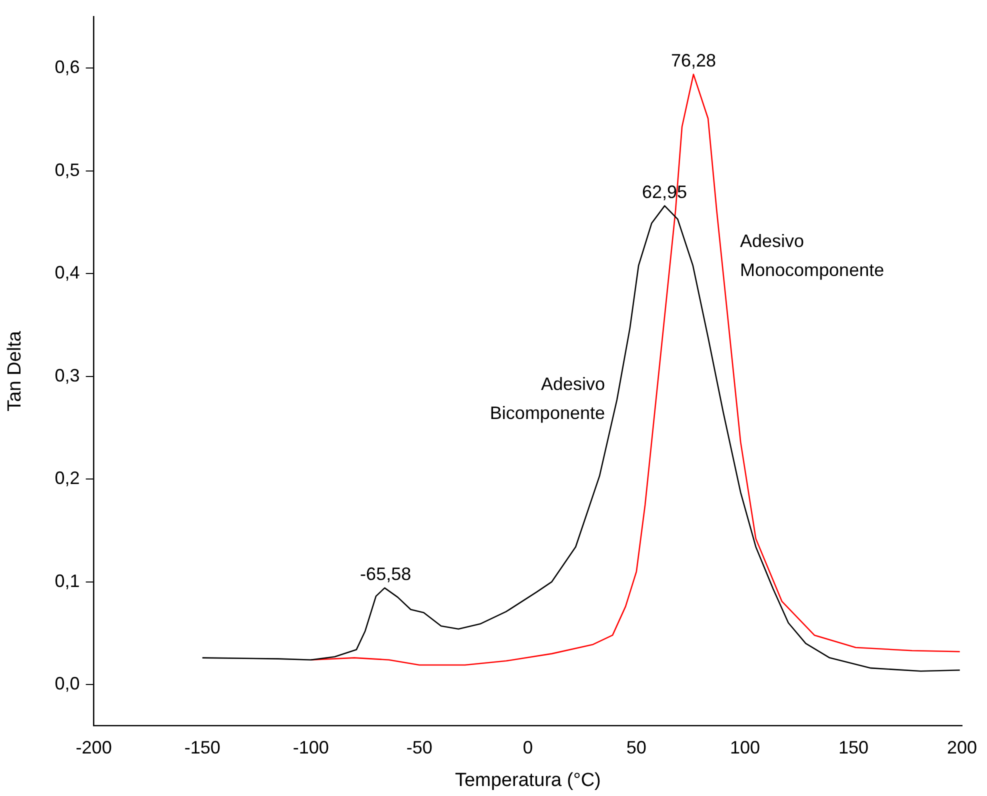 This screenshot has height=796, width=987. What do you see at coordinates (636, 747) in the screenshot?
I see `x-tick-label: 50` at bounding box center [636, 747].